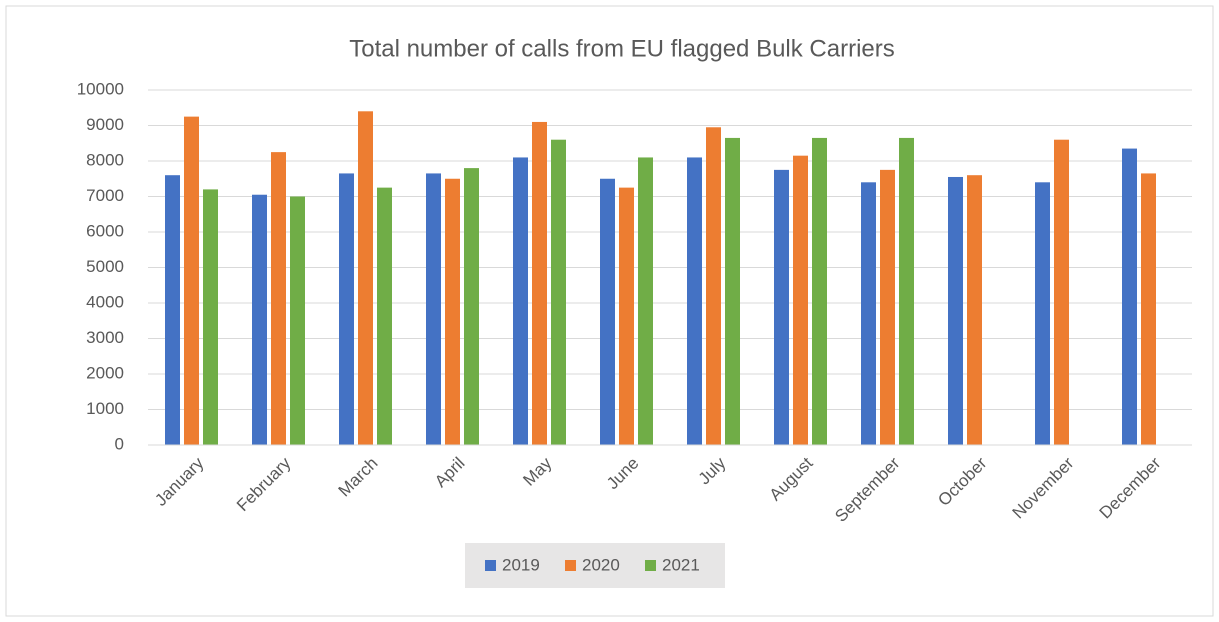 The width and height of the screenshot is (1219, 622). I want to click on y-tick-label: 6000, so click(105, 230).